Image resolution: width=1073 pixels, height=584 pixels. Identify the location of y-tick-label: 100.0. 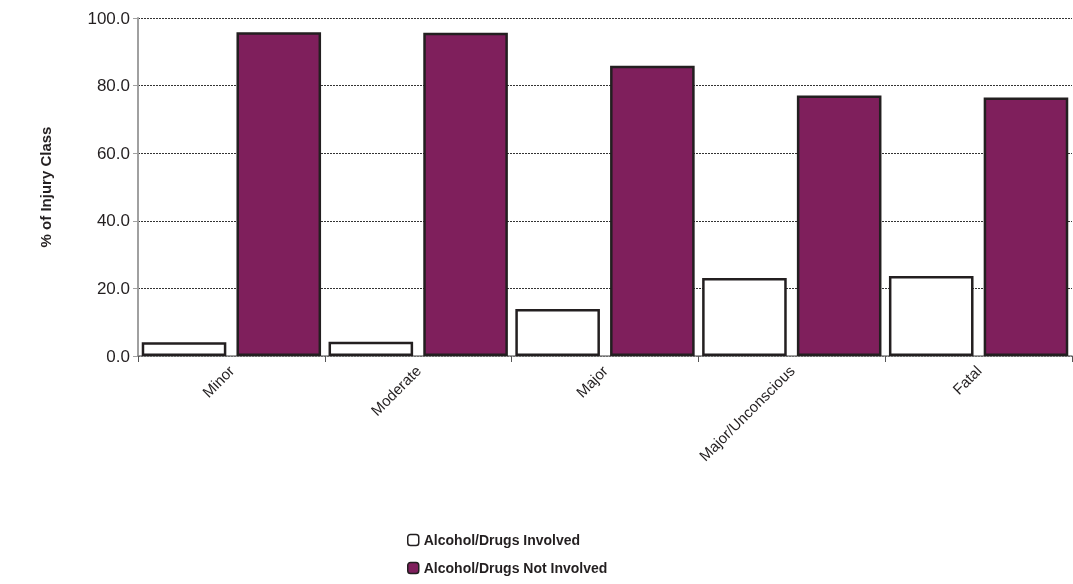
(108, 18).